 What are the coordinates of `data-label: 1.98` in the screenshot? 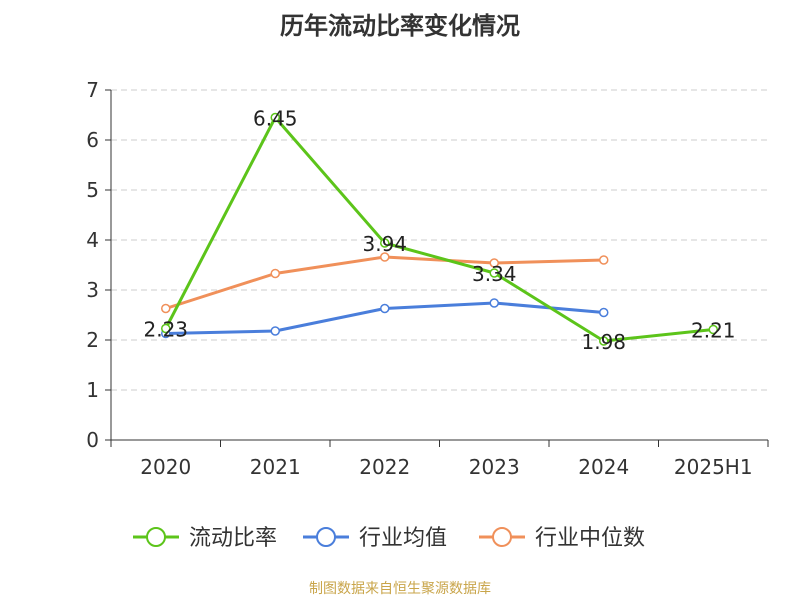 It's located at (603, 342).